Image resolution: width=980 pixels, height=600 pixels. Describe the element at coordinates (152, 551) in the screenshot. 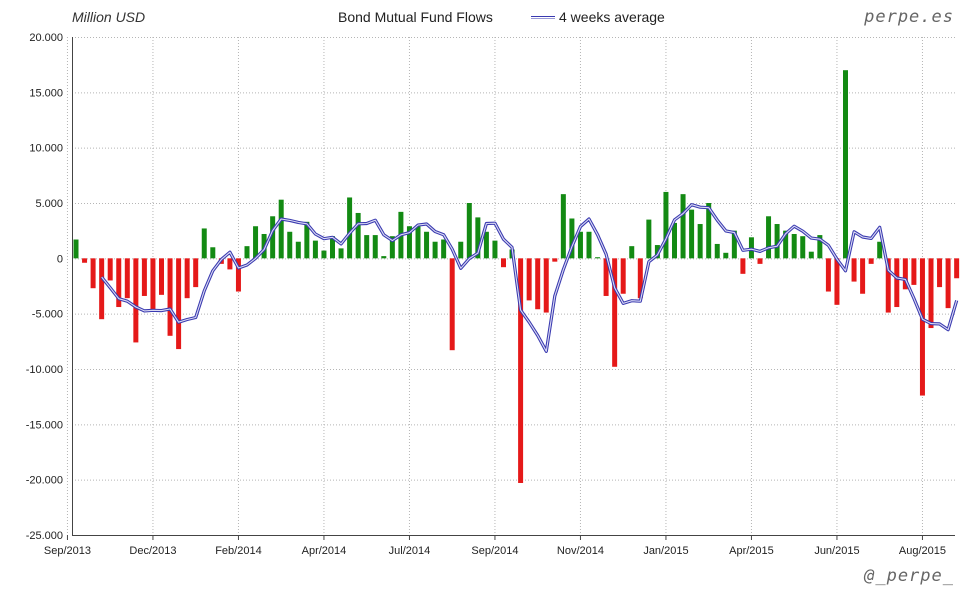

I see `x-tick-label: Dec/2013` at that location.